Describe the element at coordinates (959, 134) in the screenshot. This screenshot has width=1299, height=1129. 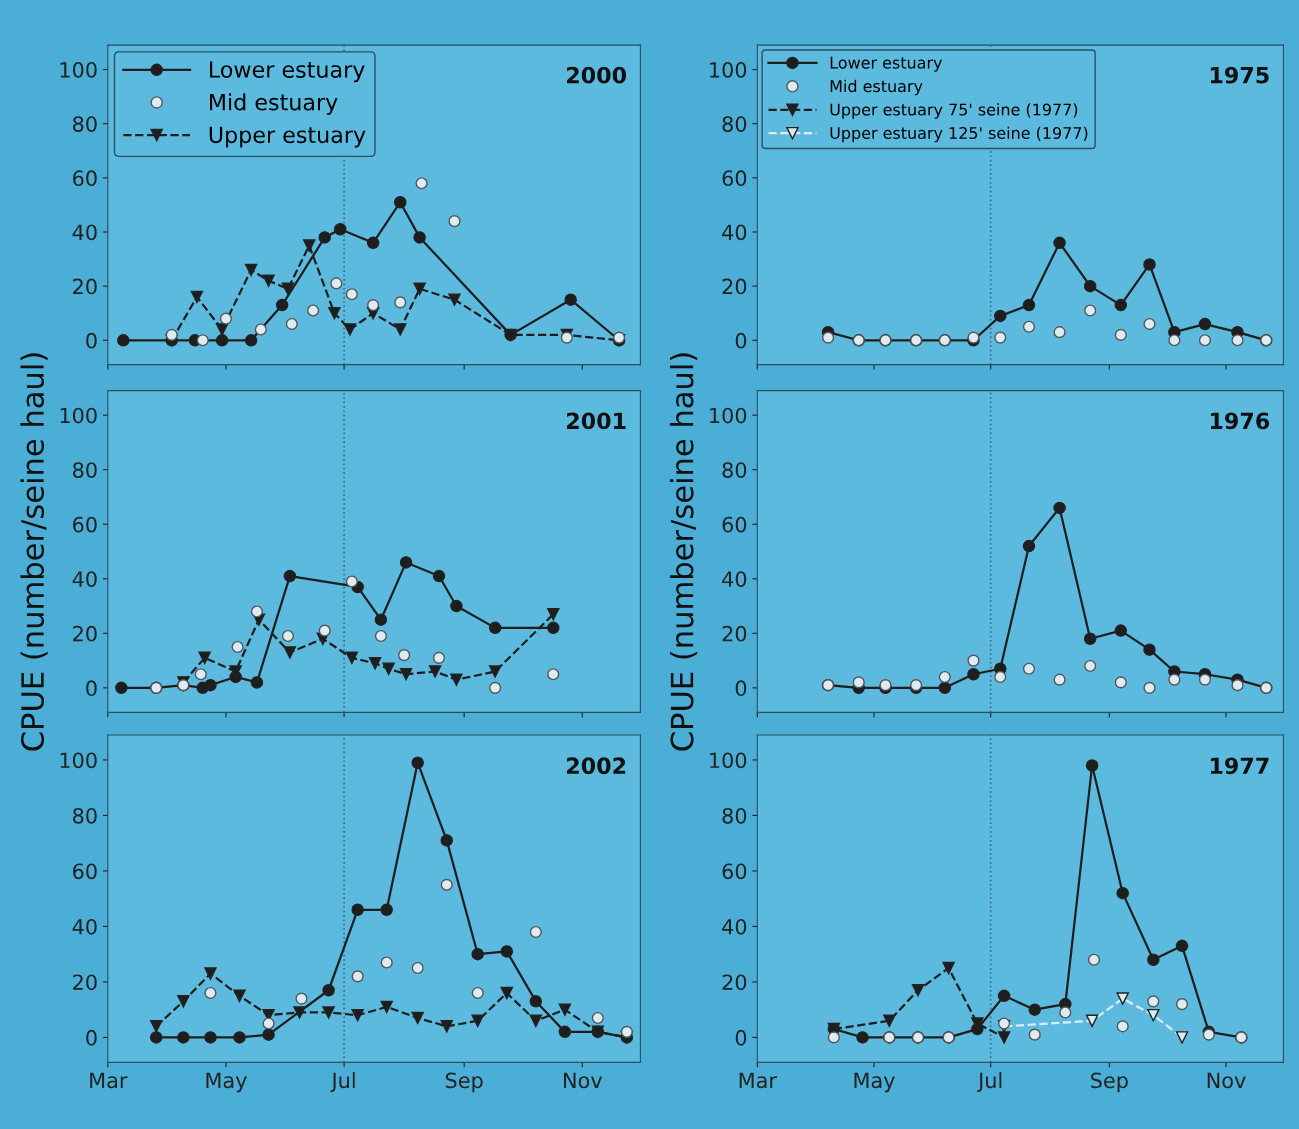
I see `legend-label: Upper estuary 125' seine (1977)` at that location.